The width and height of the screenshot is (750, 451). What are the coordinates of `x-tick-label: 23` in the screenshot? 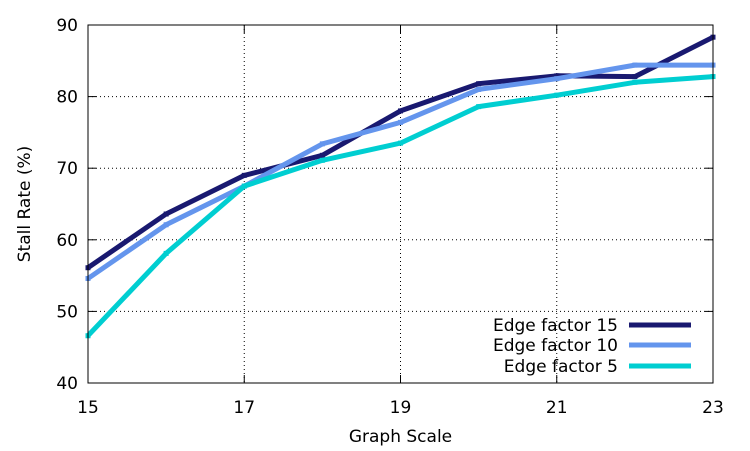 It's located at (713, 408).